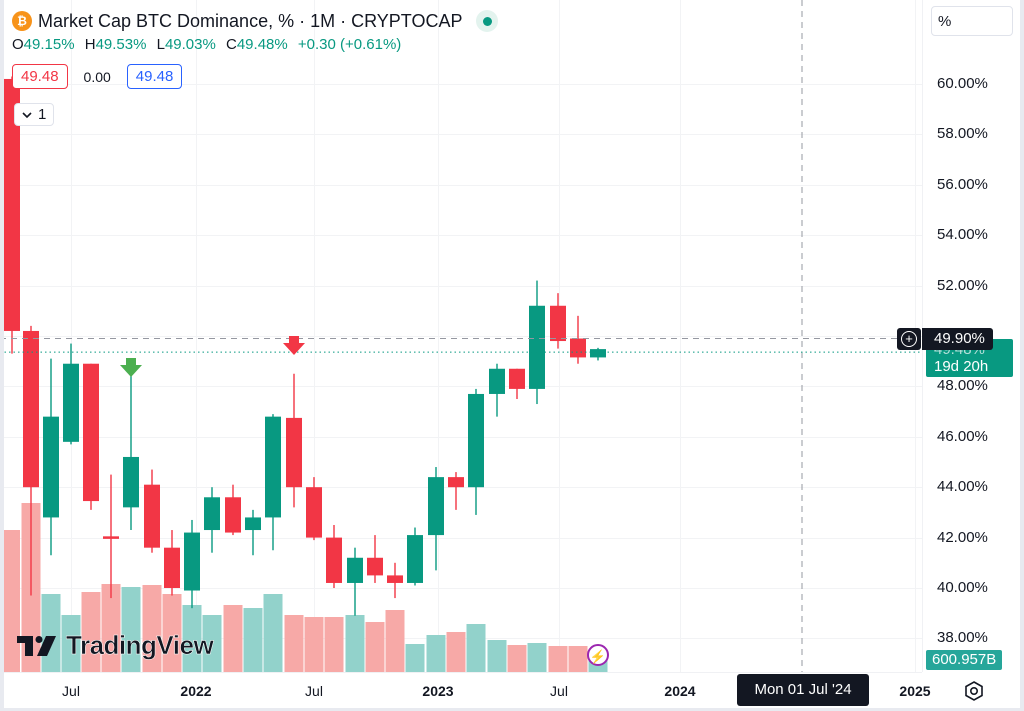 This screenshot has width=1024, height=711. What do you see at coordinates (962, 386) in the screenshot?
I see `y-tick-label: 48.00%` at bounding box center [962, 386].